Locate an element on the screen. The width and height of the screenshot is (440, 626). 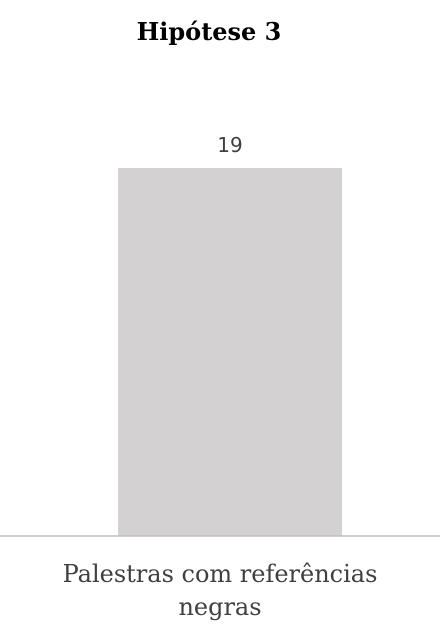
x-tick-label: Palestras com referências negras is located at coordinates (220, 590).